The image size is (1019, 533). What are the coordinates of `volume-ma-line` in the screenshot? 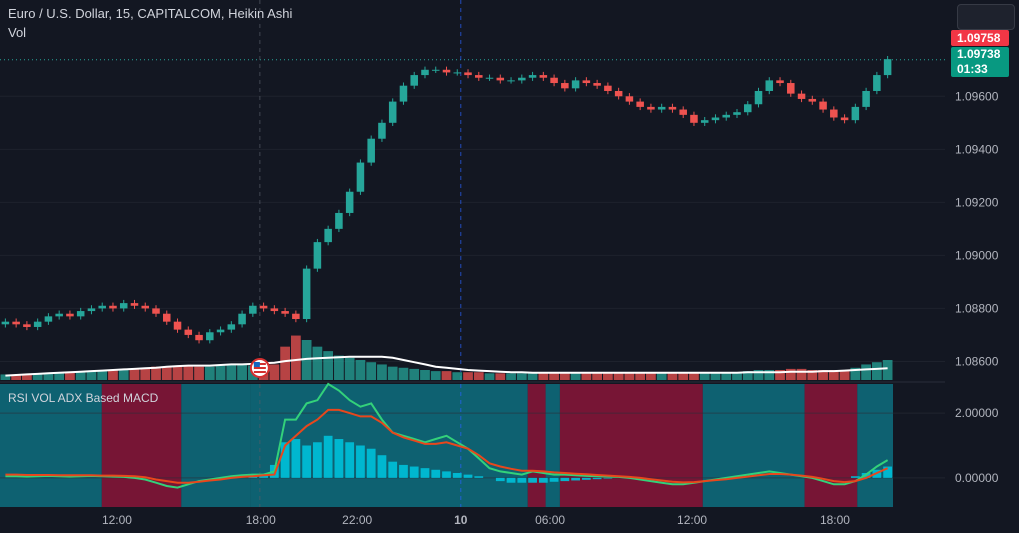 It's located at (446, 366).